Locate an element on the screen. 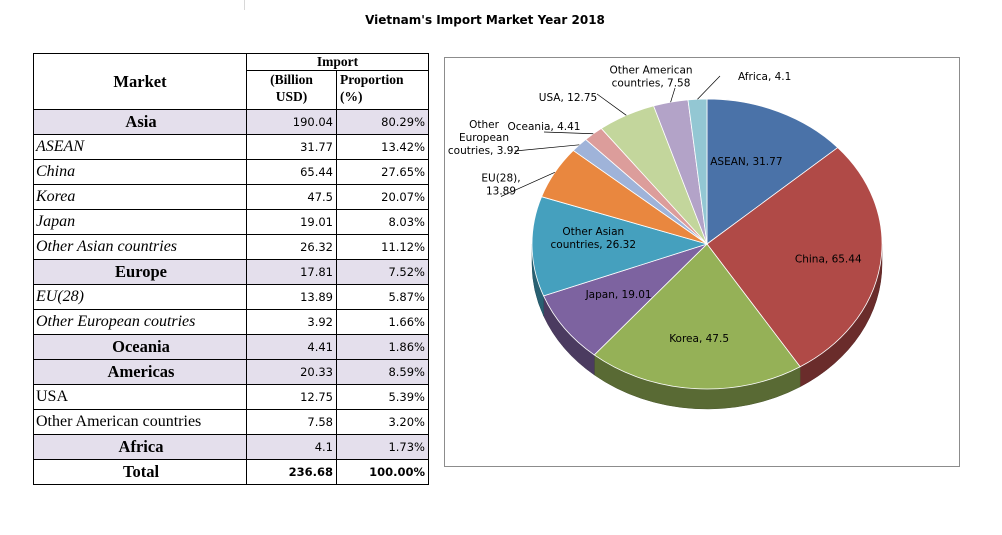 This screenshot has height=535, width=1002. value-cell: 7.58 is located at coordinates (291, 422).